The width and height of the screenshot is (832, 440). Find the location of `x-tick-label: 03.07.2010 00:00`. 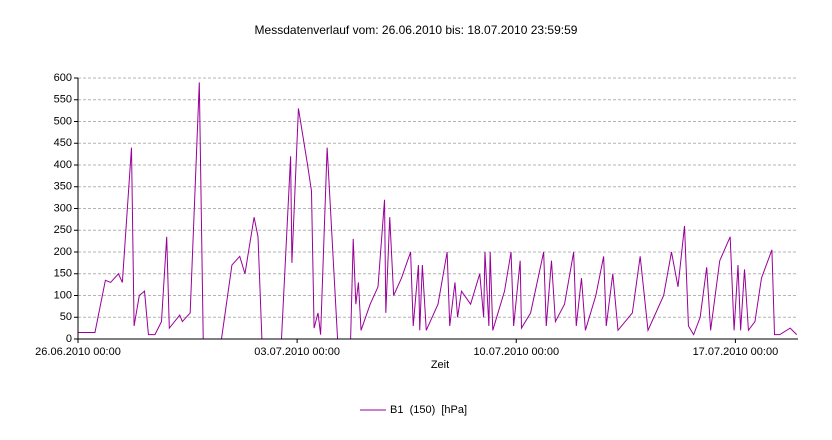

x-tick-label: 03.07.2010 00:00 is located at coordinates (297, 352).